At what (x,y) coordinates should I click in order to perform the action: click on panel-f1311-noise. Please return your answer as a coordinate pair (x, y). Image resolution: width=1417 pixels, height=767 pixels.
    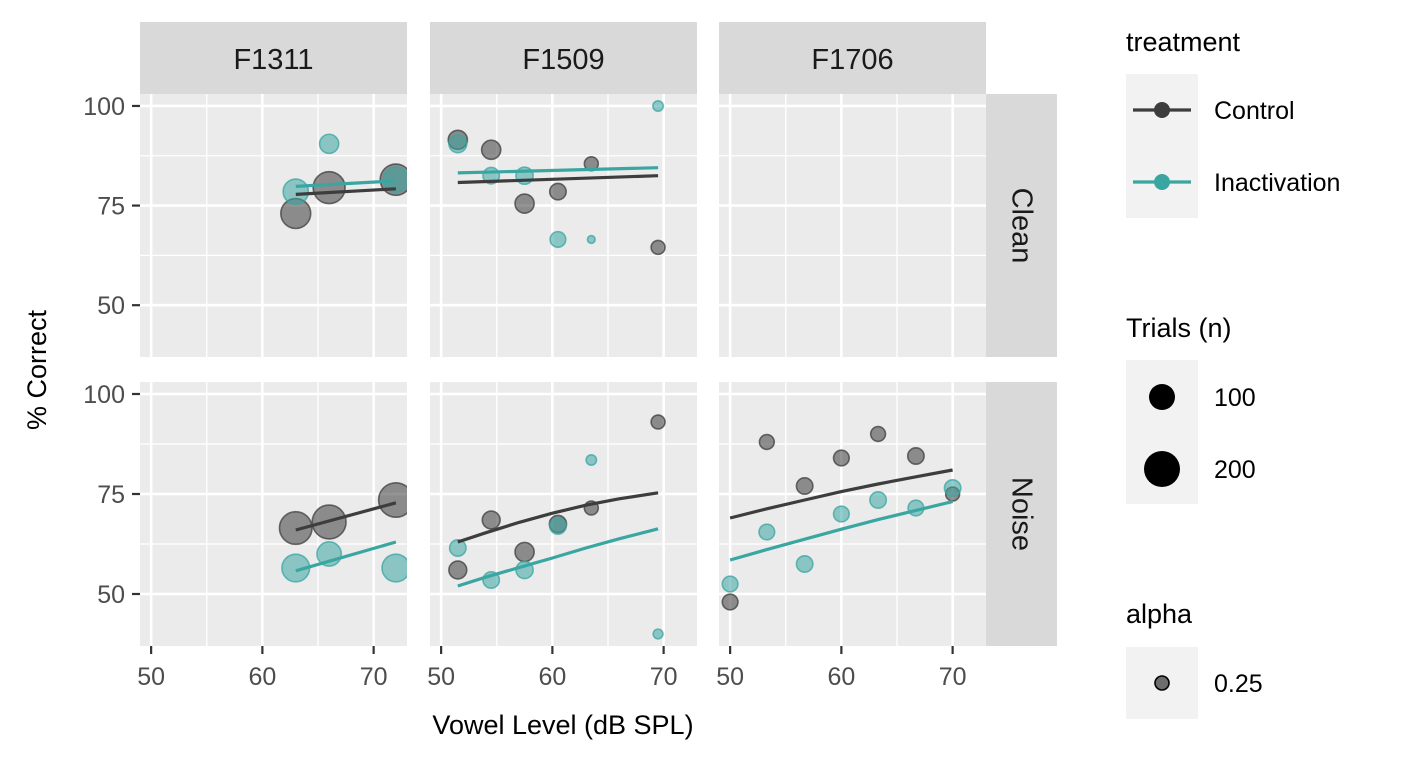
    Looking at the image, I should click on (273, 514).